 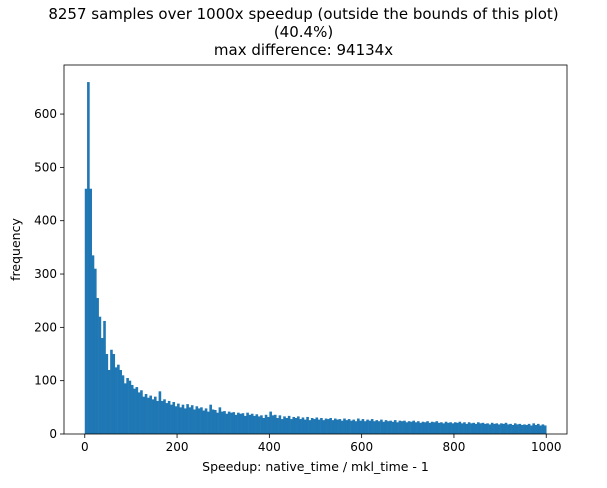 I want to click on y-tick-label: 400, so click(x=45, y=221).